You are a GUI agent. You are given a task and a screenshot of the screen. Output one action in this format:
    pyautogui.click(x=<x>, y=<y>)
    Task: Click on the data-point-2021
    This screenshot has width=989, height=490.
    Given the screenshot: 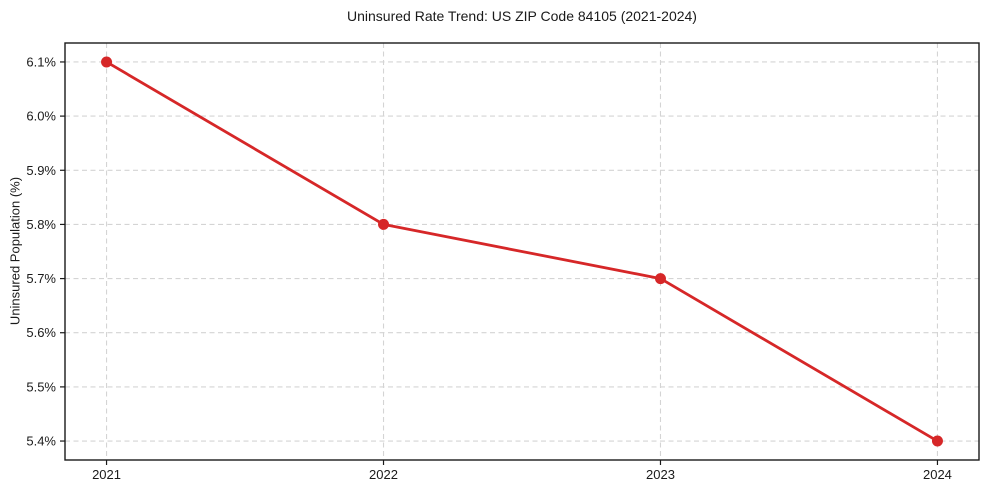 What is the action you would take?
    pyautogui.click(x=107, y=62)
    